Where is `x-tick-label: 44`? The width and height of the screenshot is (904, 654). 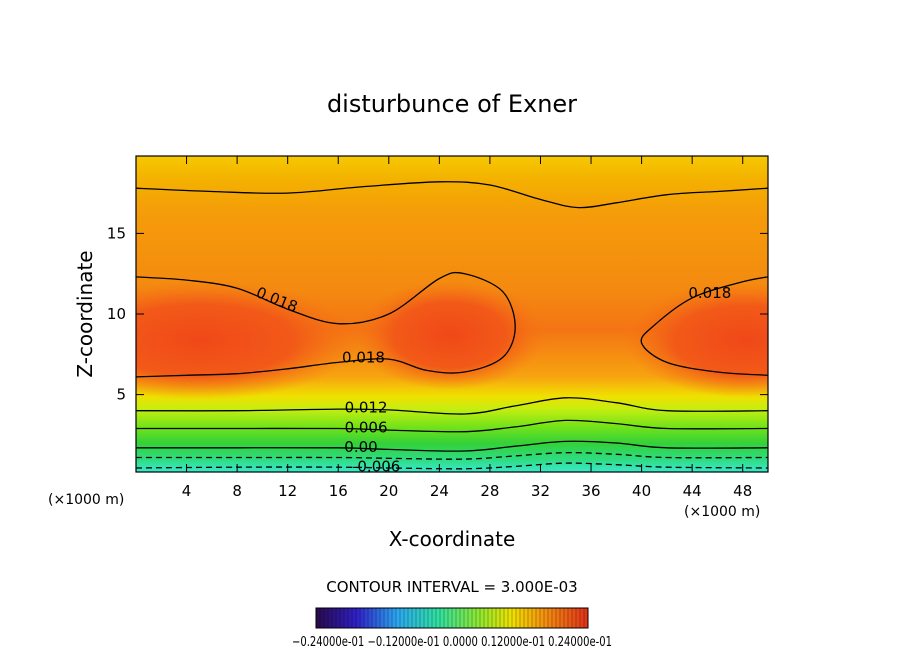
x-tick-label: 44 is located at coordinates (692, 491).